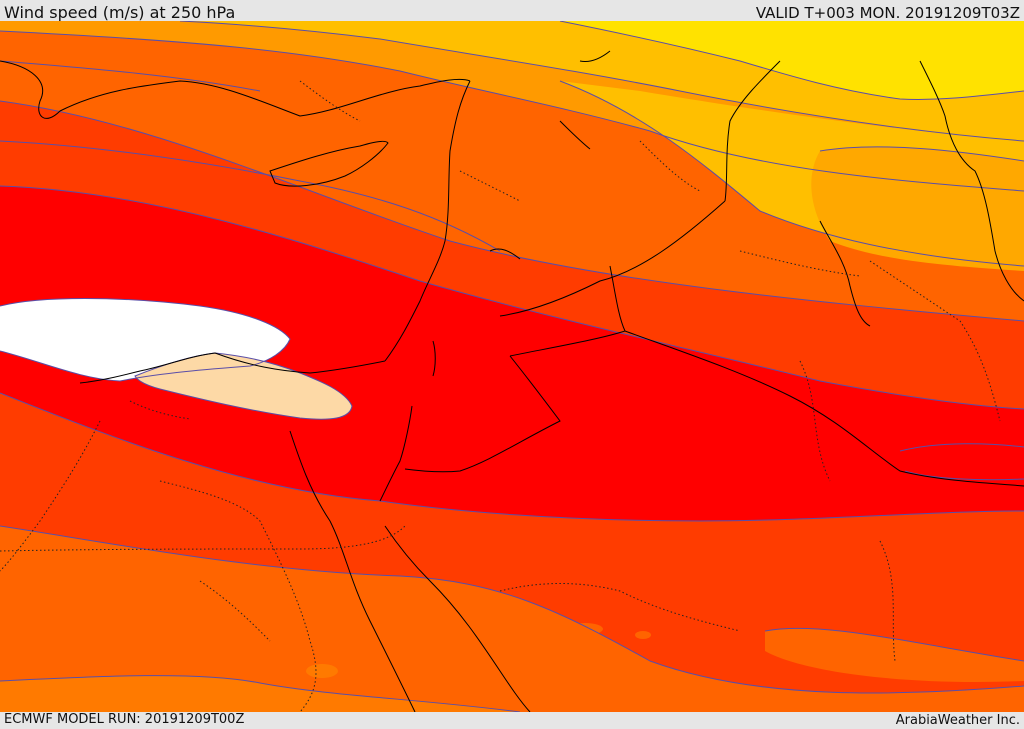 The image size is (1024, 729). What do you see at coordinates (957, 720) in the screenshot?
I see `credit-label: ArabiaWeather Inc.` at bounding box center [957, 720].